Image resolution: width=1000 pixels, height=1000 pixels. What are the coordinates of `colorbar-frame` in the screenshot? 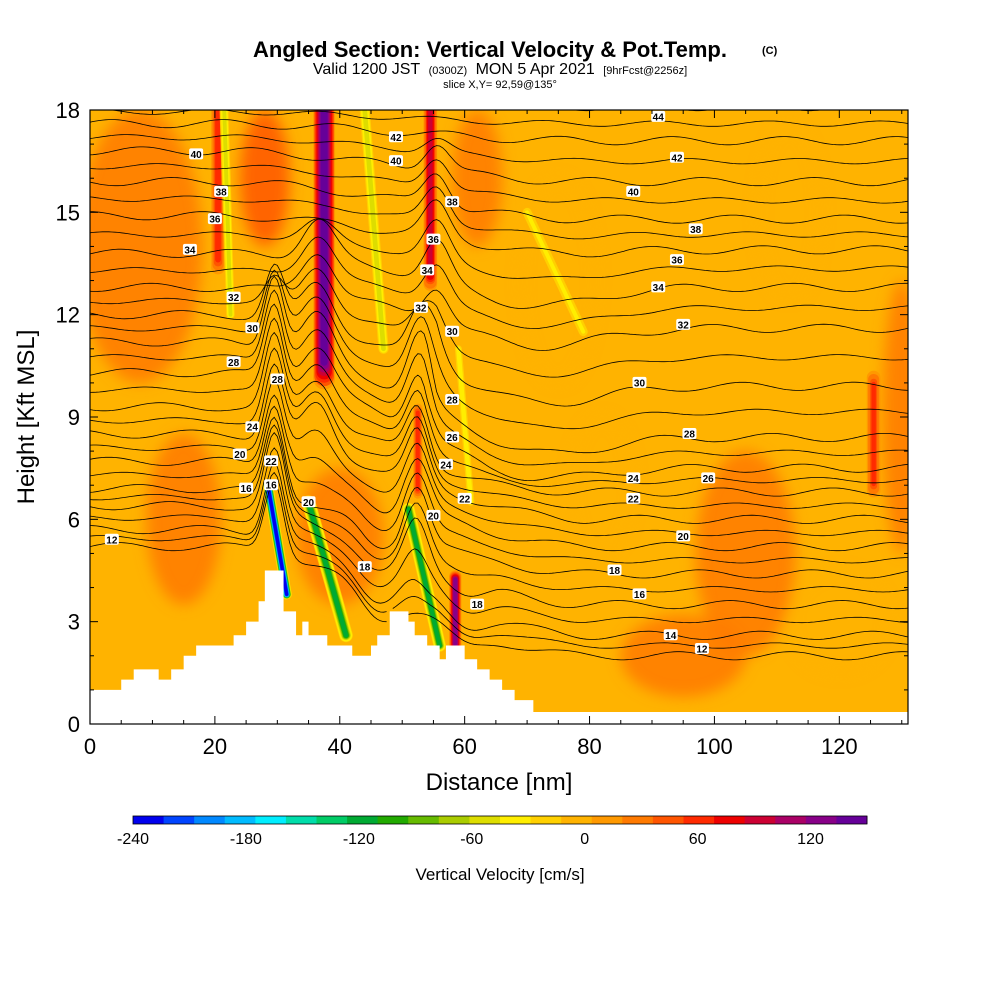 It's located at (500, 820).